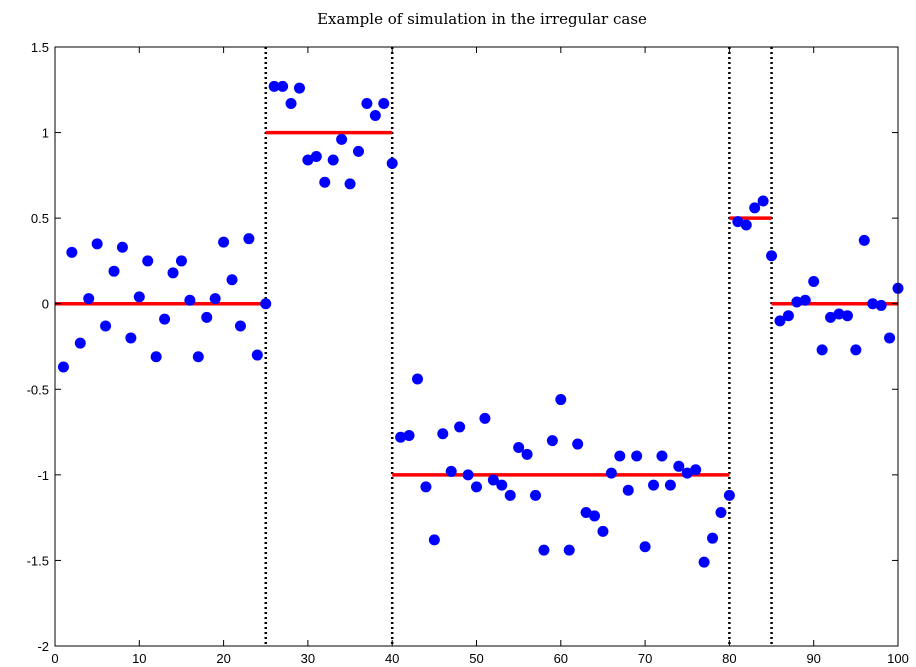 The height and width of the screenshot is (667, 916). What do you see at coordinates (40, 218) in the screenshot?
I see `y-tick-label: 0.5` at bounding box center [40, 218].